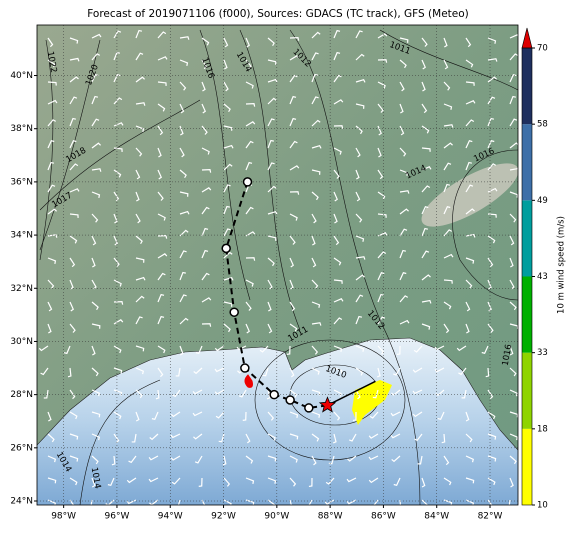 The height and width of the screenshot is (533, 576). What do you see at coordinates (21, 342) in the screenshot?
I see `y-tick-label: 30°N` at bounding box center [21, 342].